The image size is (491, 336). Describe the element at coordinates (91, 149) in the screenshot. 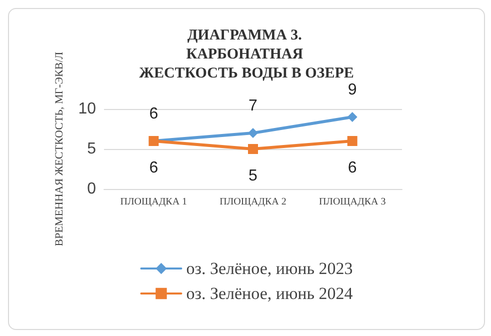

I see `y-tick-label: 5` at that location.